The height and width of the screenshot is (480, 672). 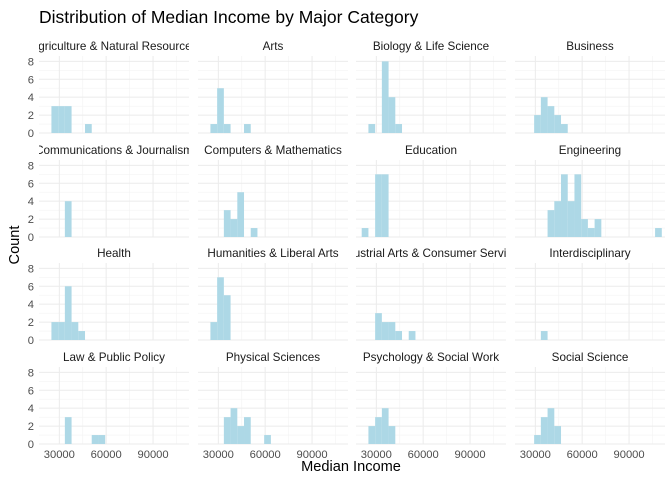 I want to click on facet-panel: Communications & Journalism 0 2 4 6 8, so click(x=110, y=194).